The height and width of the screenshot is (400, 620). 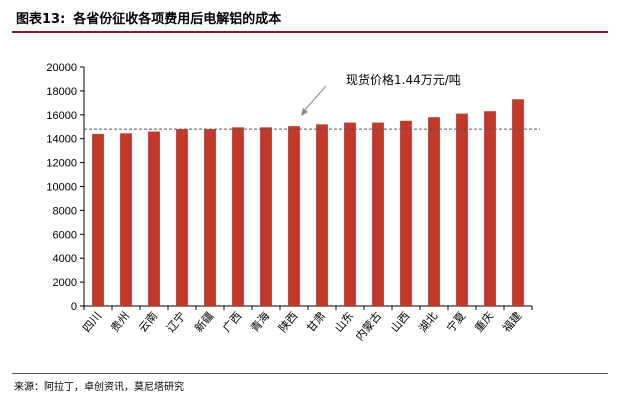 I want to click on y-tick-label: 8000, so click(x=65, y=211).